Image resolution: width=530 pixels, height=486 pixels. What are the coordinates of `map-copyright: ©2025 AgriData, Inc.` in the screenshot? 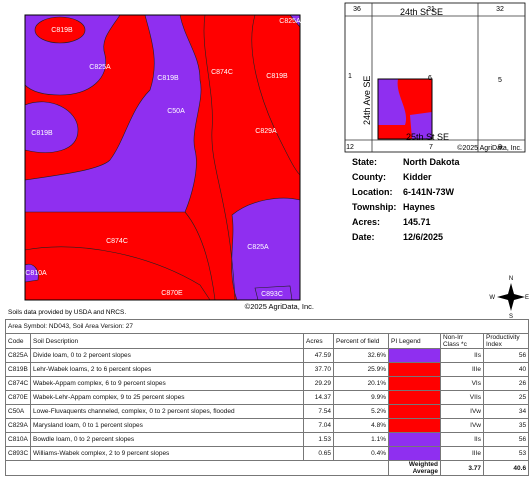 It's located at (279, 306).